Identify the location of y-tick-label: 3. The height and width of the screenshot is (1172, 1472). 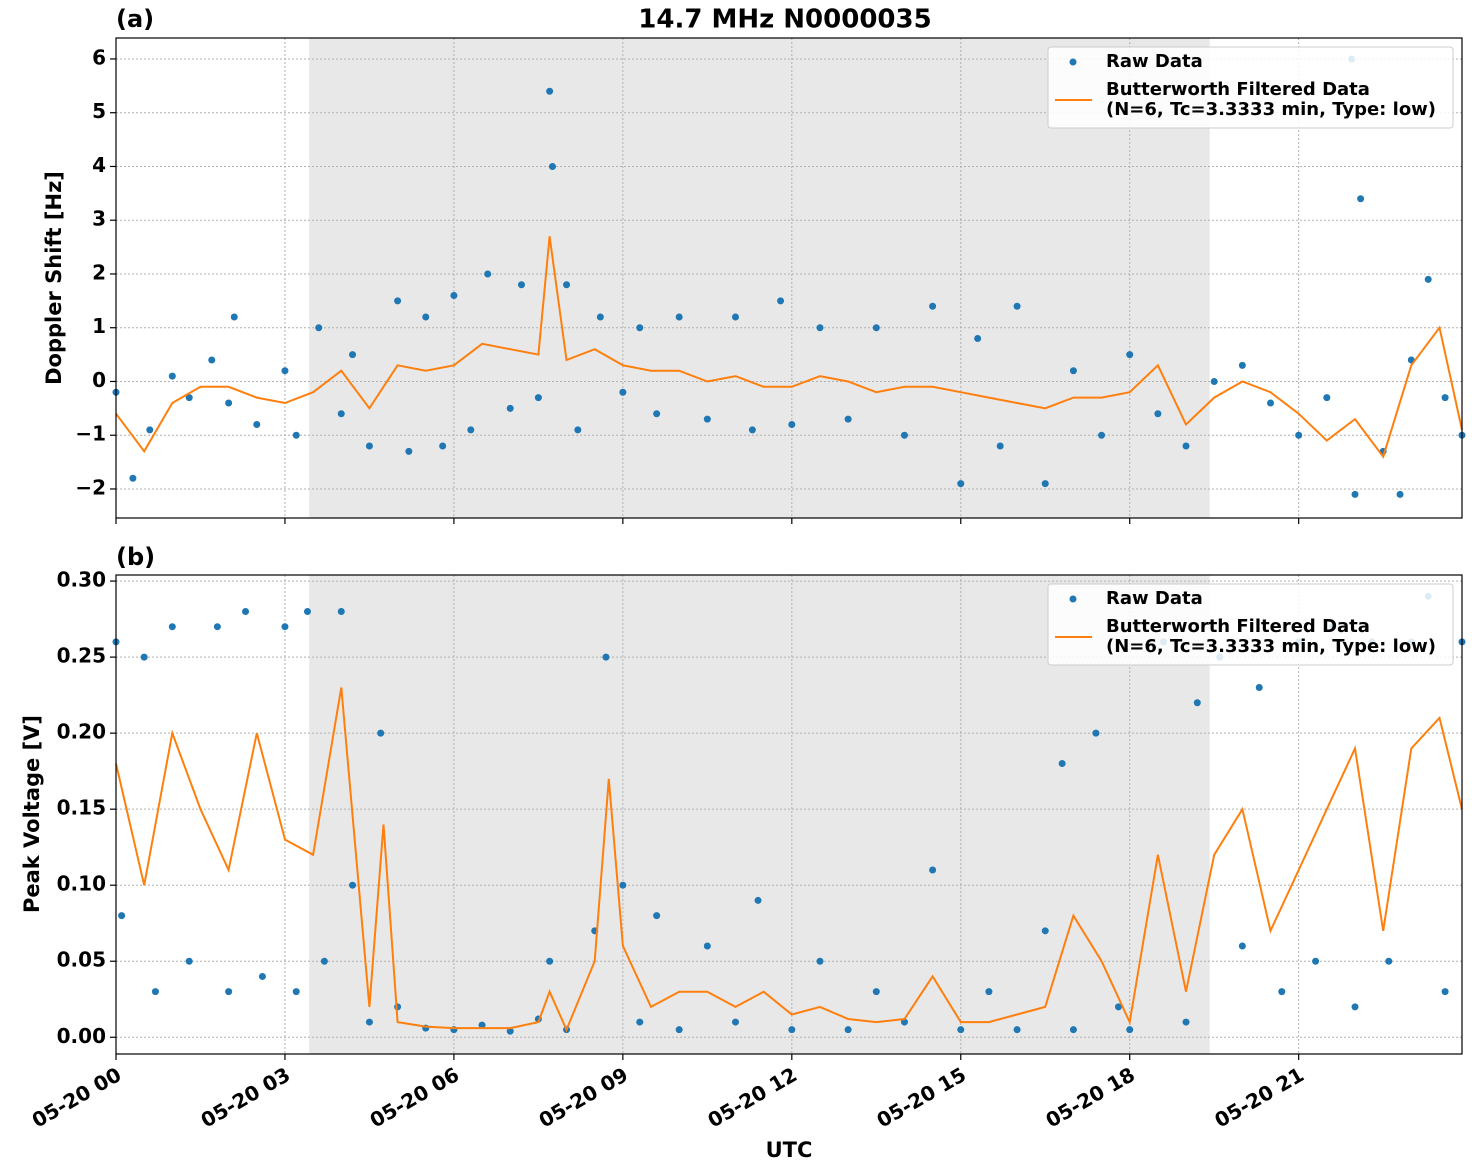
(99, 219).